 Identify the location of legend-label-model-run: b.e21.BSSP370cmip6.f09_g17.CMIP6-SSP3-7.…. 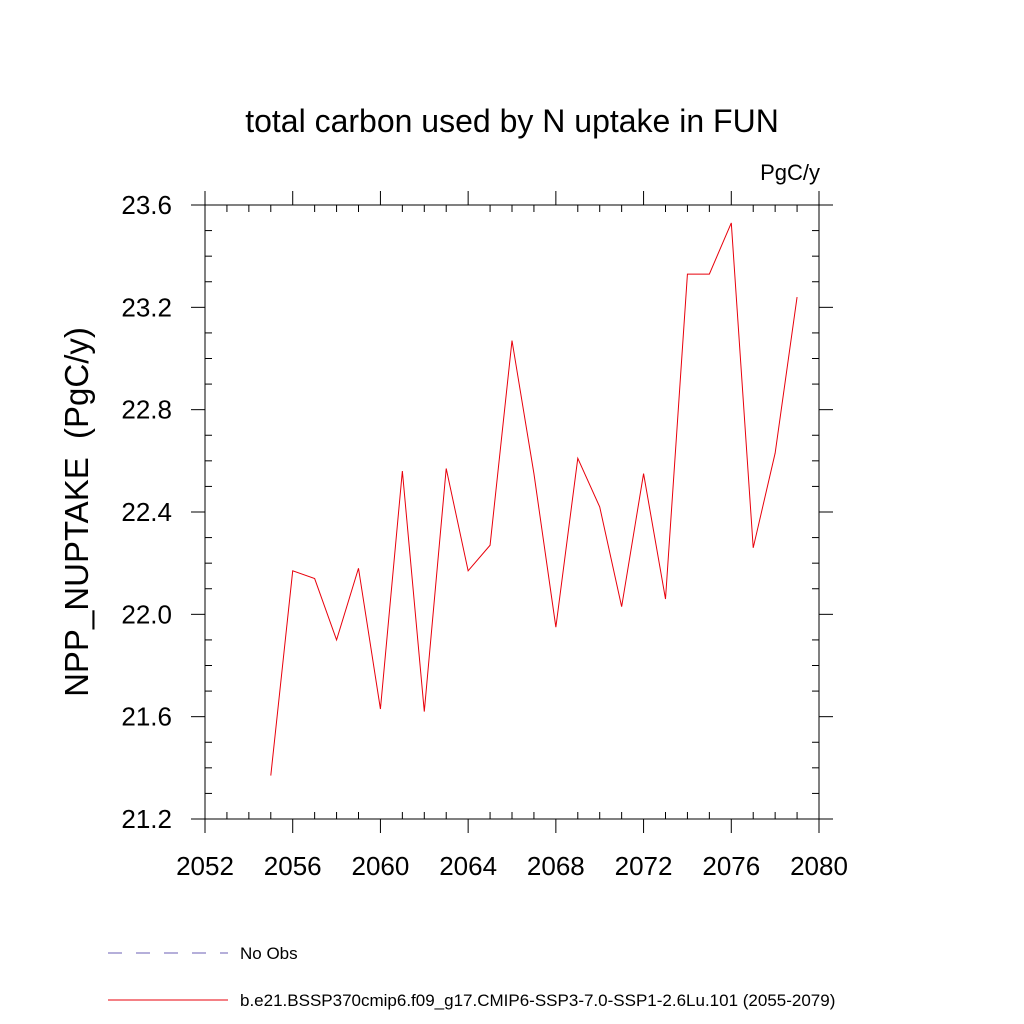
(537, 1000).